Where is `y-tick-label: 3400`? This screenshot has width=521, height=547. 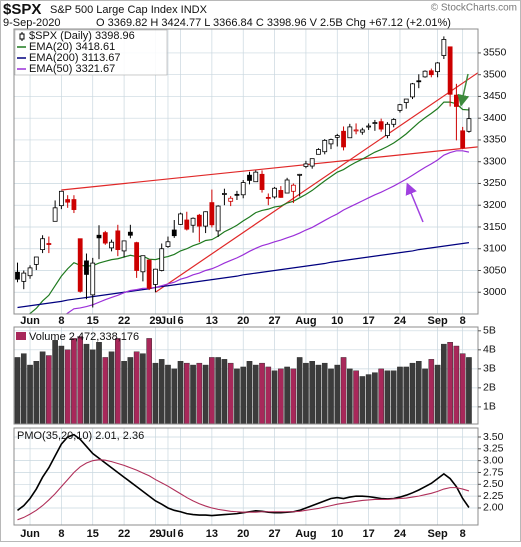 y-tick-label: 3400 is located at coordinates (495, 118).